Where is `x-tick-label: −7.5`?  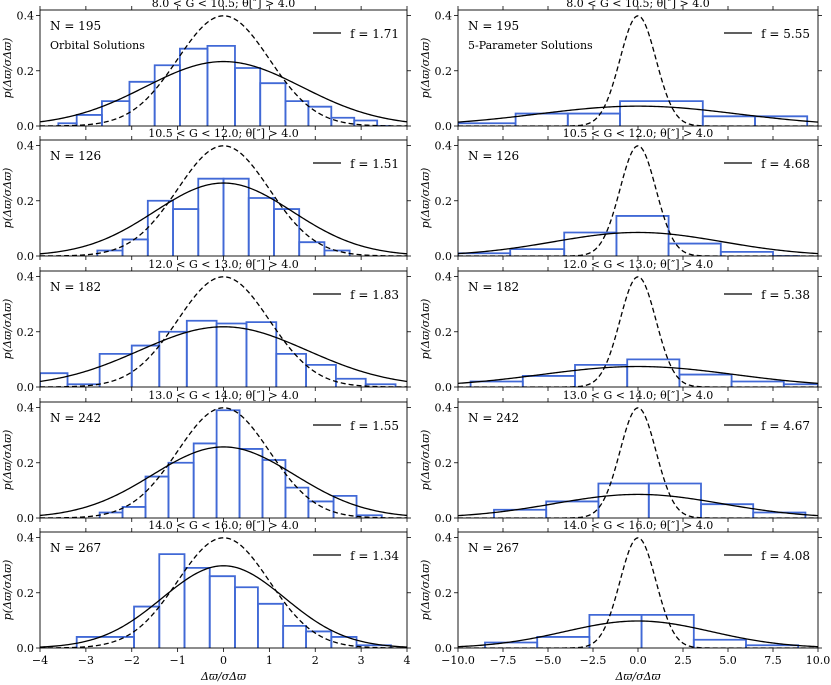
x-tick-label: −7.5 is located at coordinates (503, 660).